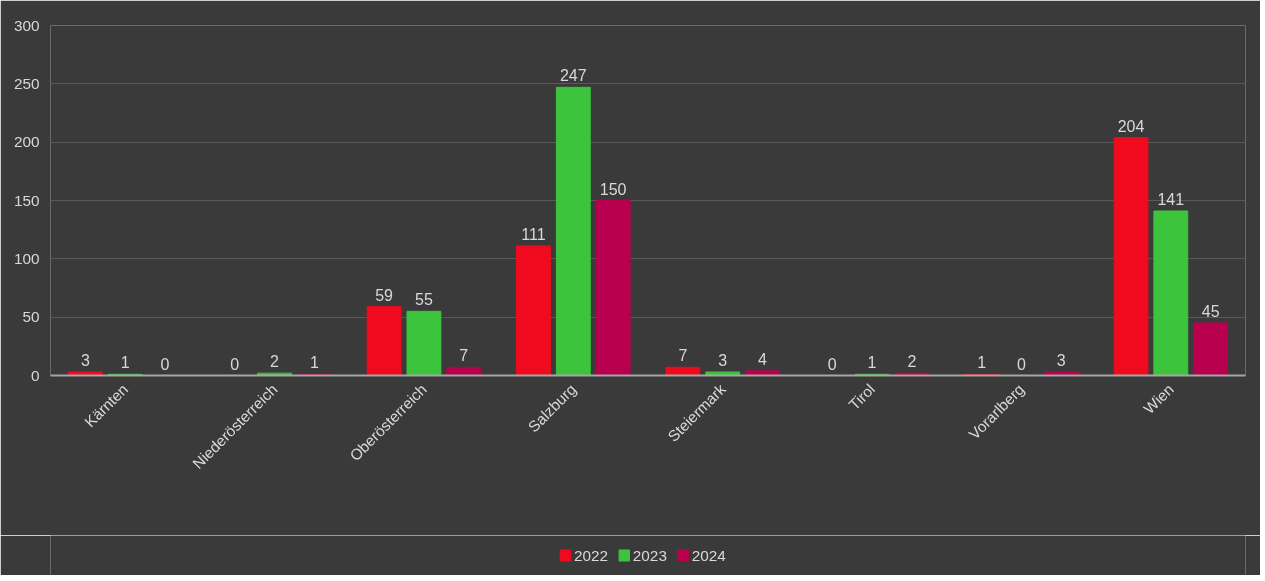 The width and height of the screenshot is (1265, 581). What do you see at coordinates (26, 142) in the screenshot?
I see `y-tick-label: 200` at bounding box center [26, 142].